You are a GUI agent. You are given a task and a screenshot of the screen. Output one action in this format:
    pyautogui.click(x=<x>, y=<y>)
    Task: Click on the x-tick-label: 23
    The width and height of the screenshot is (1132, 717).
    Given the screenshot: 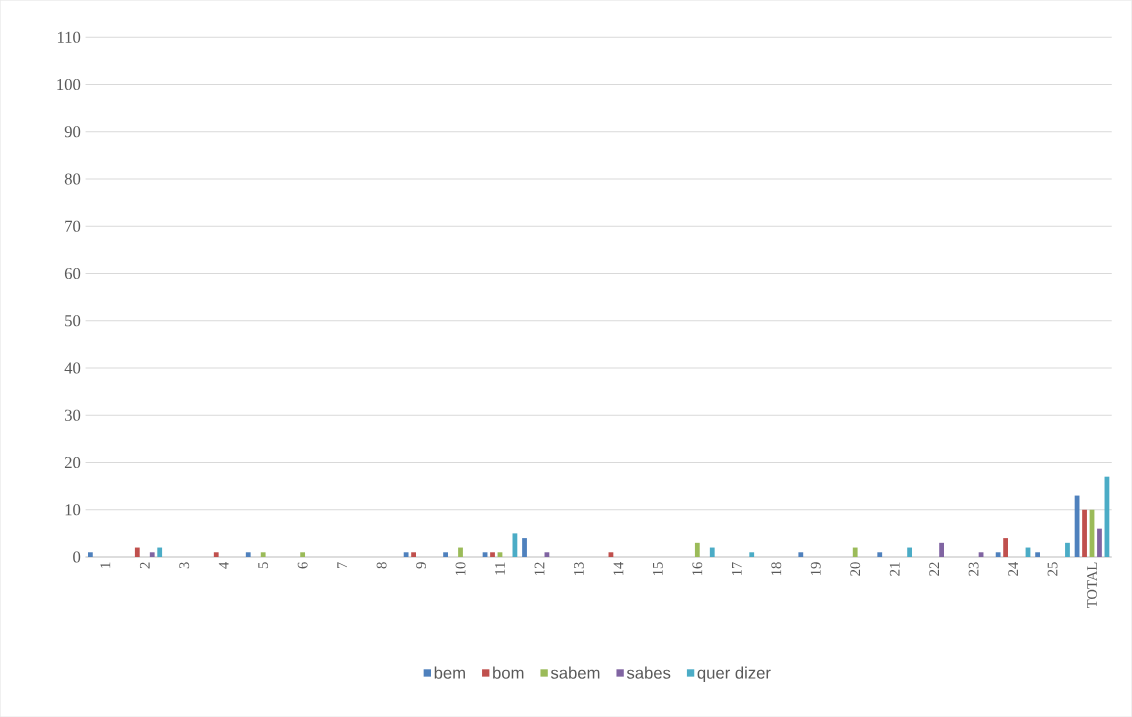 What is the action you would take?
    pyautogui.click(x=973, y=569)
    